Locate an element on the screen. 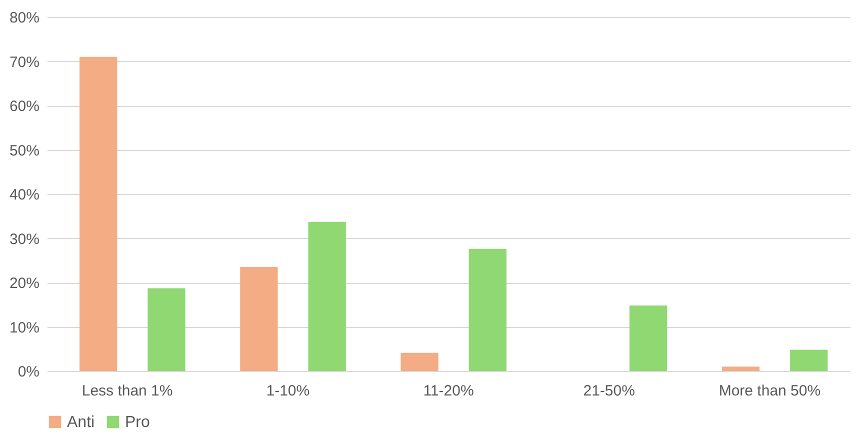 The width and height of the screenshot is (856, 438). y-tick-label: 50% is located at coordinates (24, 151).